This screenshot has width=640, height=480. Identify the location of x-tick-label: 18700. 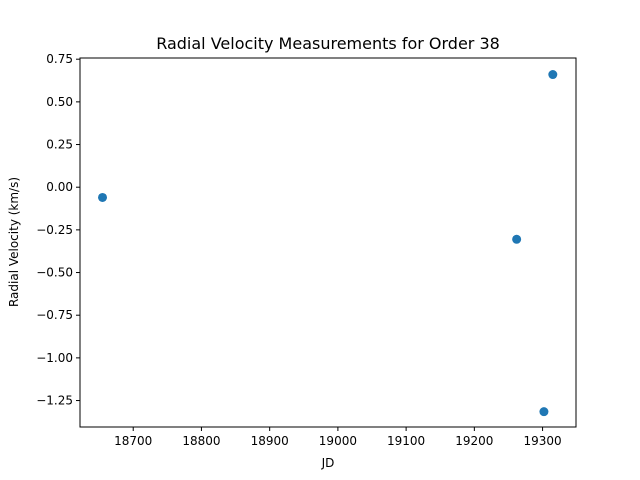
(133, 441).